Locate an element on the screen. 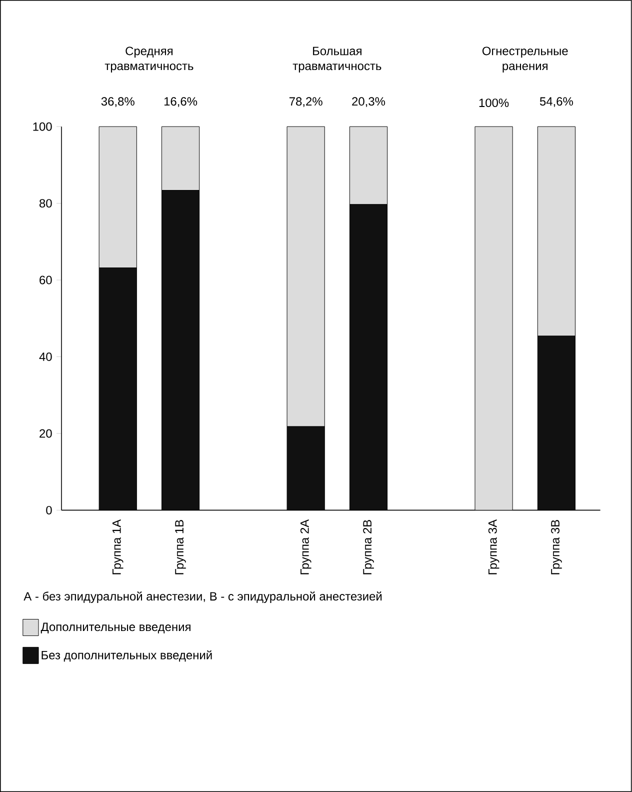  x-tick-label: Группа 2А is located at coordinates (306, 546).